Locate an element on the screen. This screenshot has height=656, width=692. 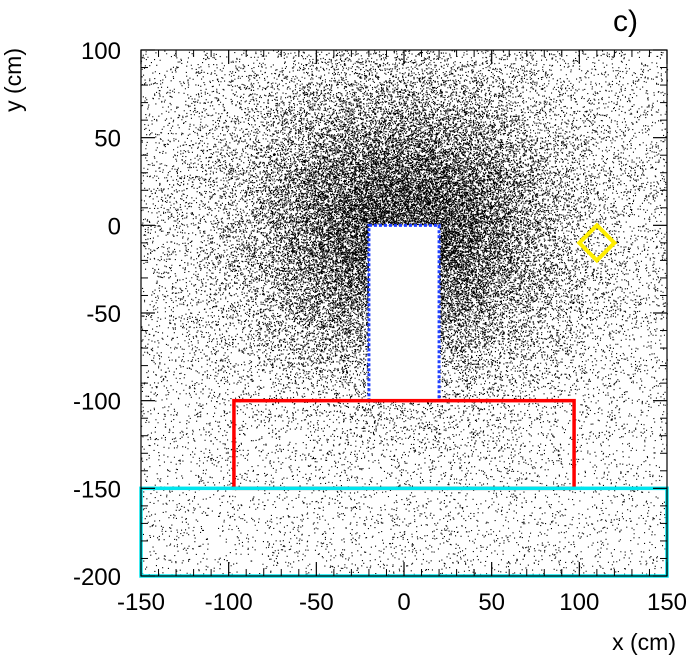
y-tick-label: 0 is located at coordinates (114, 226).